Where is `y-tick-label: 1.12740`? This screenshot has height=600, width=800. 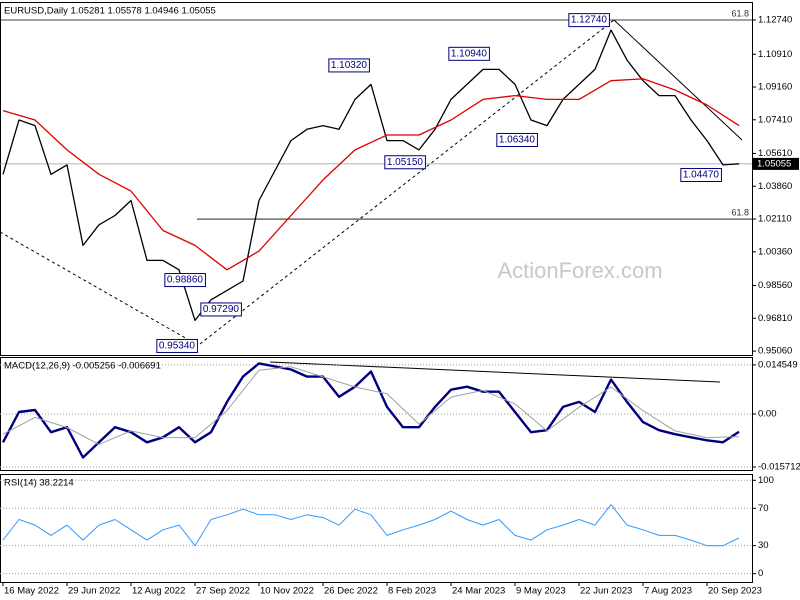
y-tick-label: 1.12740 is located at coordinates (775, 19).